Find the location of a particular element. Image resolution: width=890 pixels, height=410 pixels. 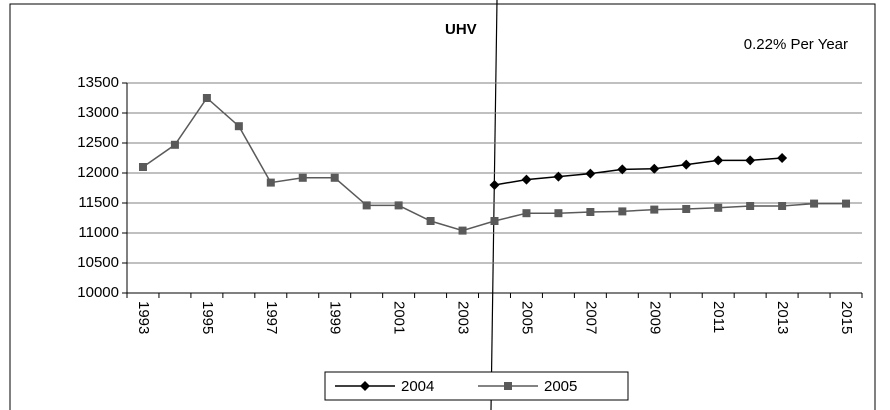

x-tick-label: 1997 is located at coordinates (271, 317).